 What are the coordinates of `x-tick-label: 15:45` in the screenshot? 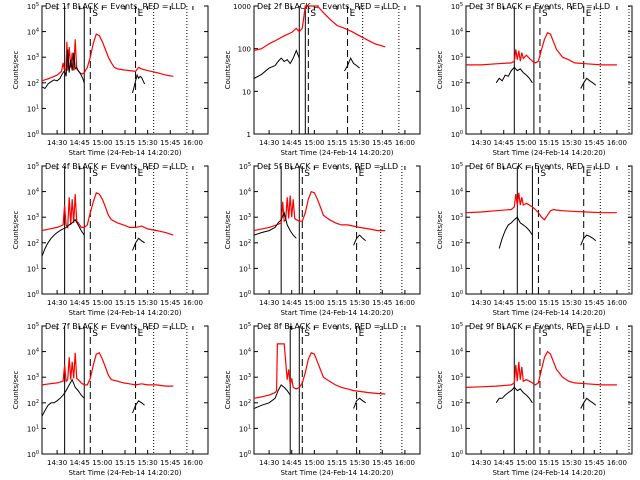 It's located at (594, 143).